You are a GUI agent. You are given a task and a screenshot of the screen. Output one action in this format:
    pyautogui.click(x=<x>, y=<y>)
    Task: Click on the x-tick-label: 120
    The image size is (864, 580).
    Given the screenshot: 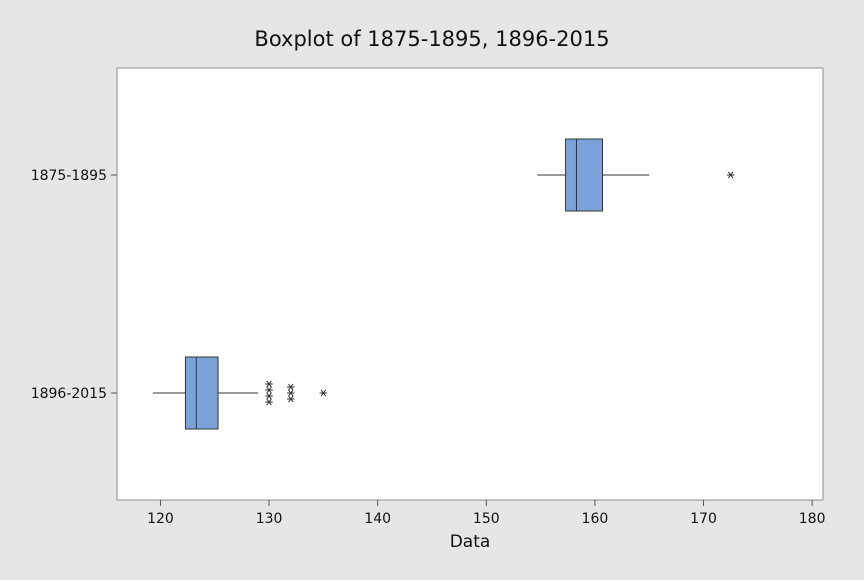 What is the action you would take?
    pyautogui.click(x=160, y=519)
    